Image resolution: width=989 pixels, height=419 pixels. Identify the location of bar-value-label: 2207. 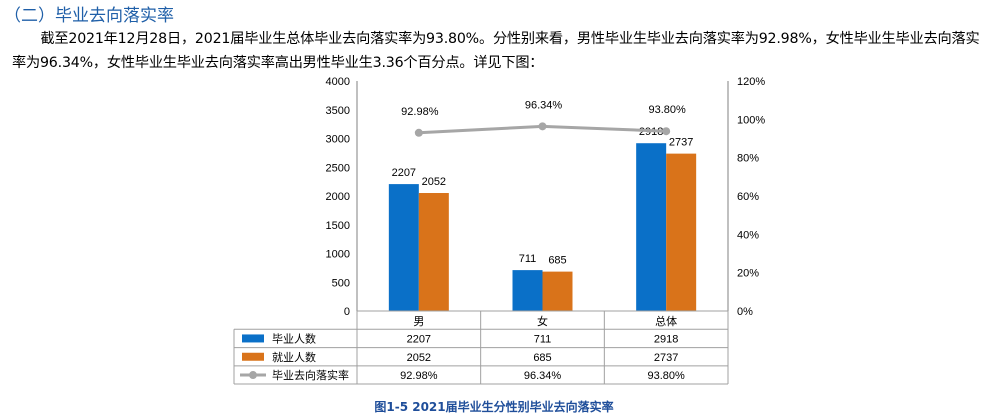
(404, 173).